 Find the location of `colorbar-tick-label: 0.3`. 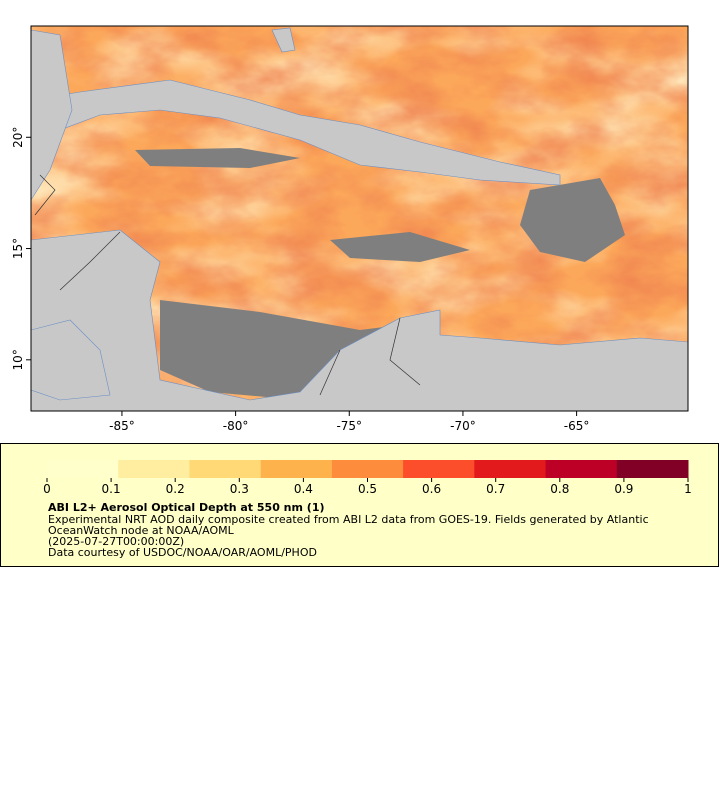

colorbar-tick-label: 0.3 is located at coordinates (239, 489).